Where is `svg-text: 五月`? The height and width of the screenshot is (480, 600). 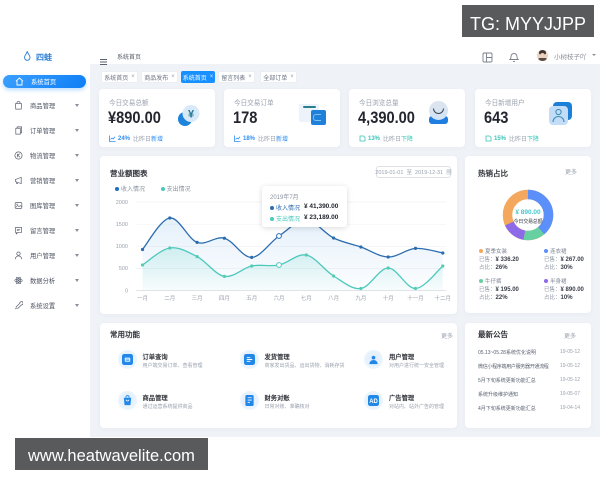
svg-text: 五月 is located at coordinates (251, 298).